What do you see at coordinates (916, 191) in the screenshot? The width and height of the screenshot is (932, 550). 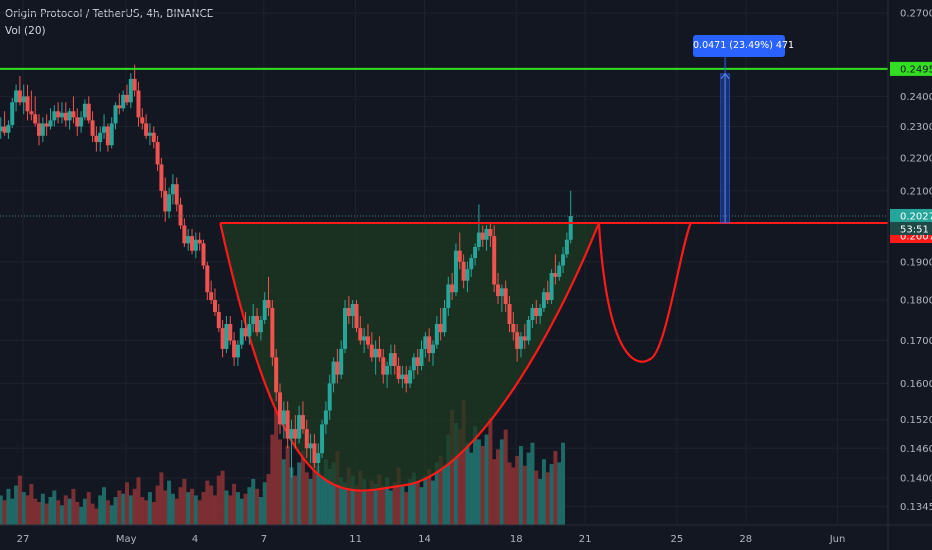 I see `price-tick-label: 0.2100` at bounding box center [916, 191].